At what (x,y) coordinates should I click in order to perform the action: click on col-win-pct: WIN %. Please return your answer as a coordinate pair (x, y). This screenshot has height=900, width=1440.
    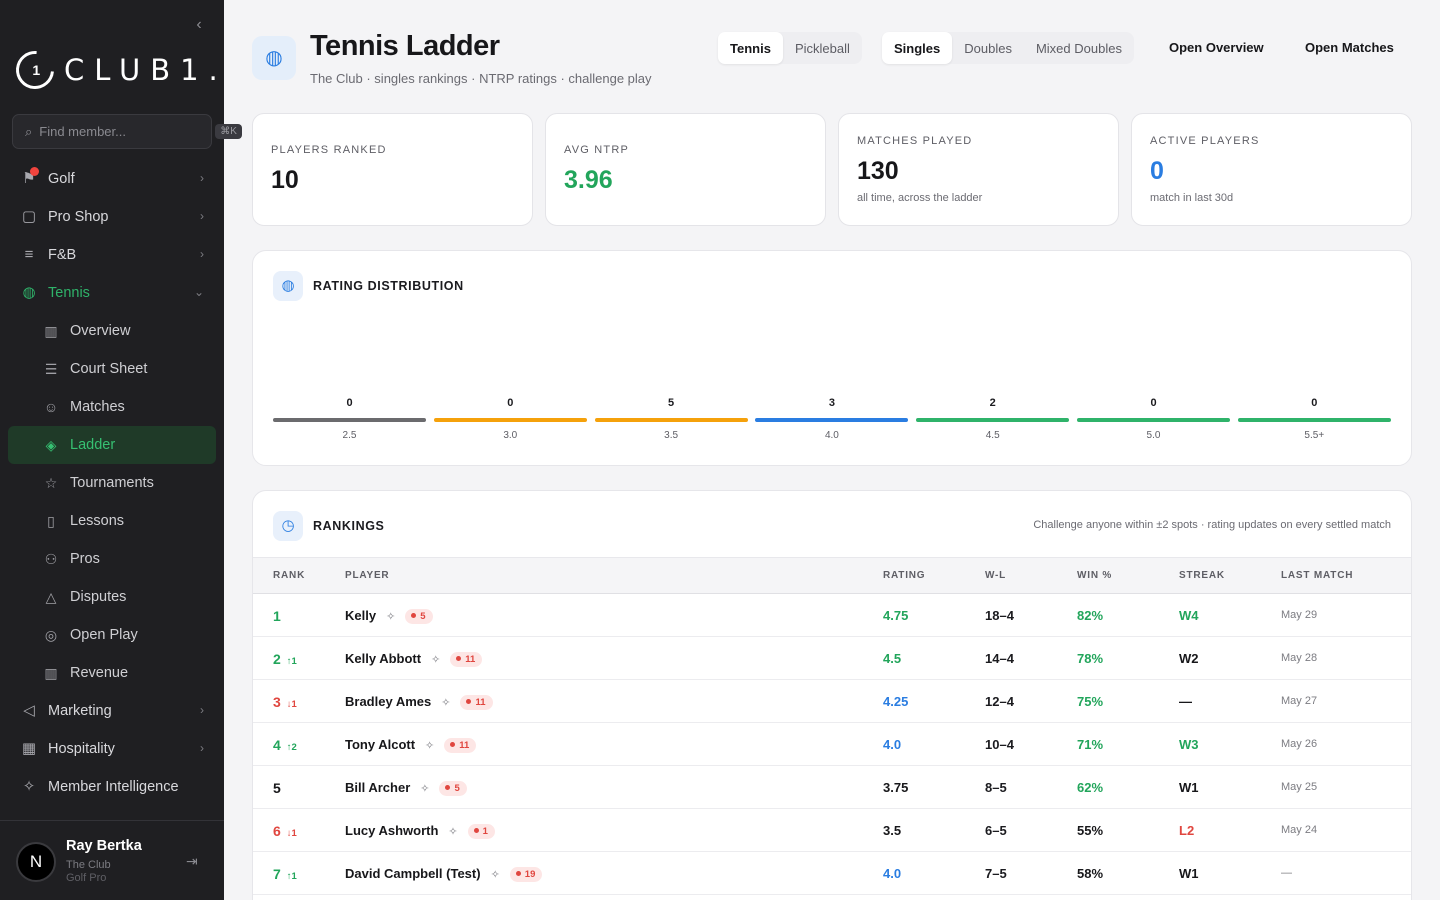
    Looking at the image, I should click on (1095, 575).